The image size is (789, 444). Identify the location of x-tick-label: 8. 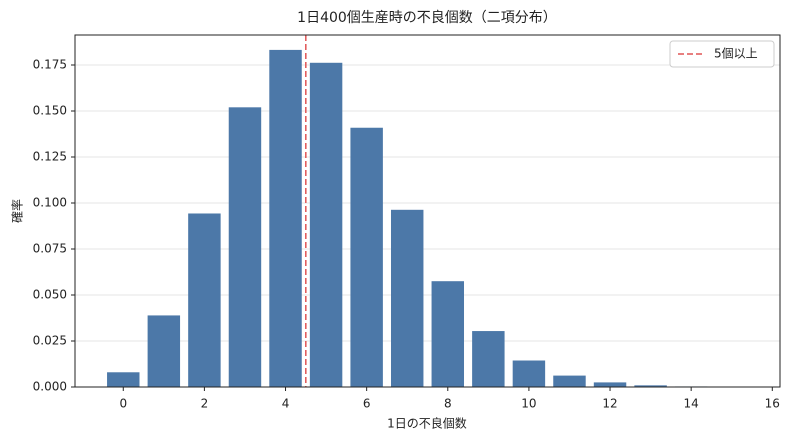
(448, 404).